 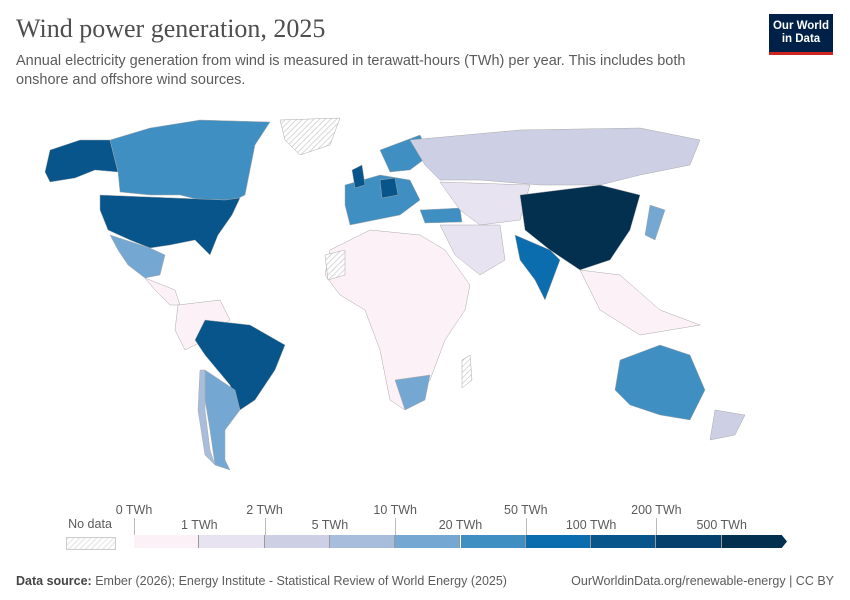 I want to click on country-uk, so click(x=358, y=176).